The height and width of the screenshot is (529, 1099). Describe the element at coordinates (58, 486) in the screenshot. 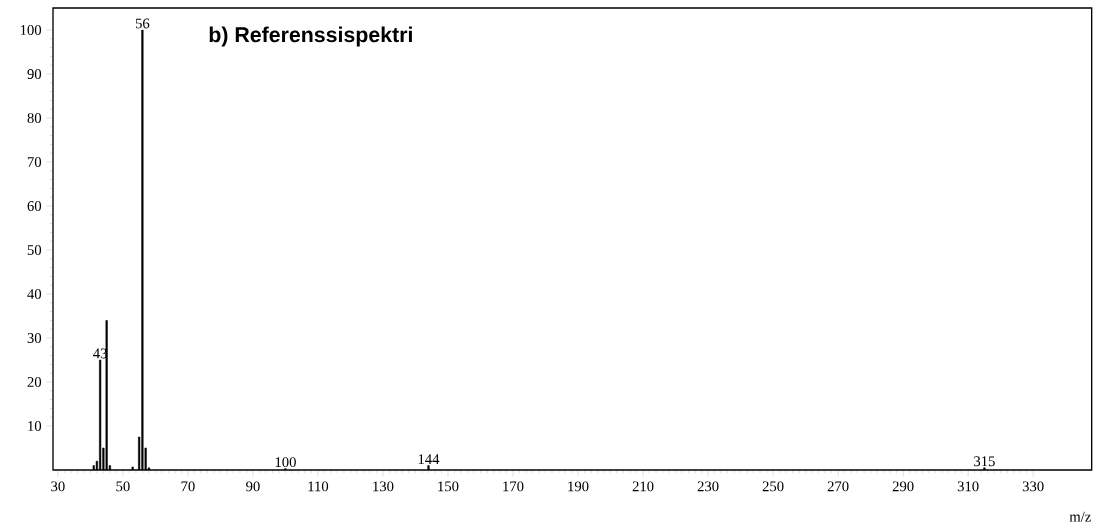

I see `x-tick-label: 30` at that location.